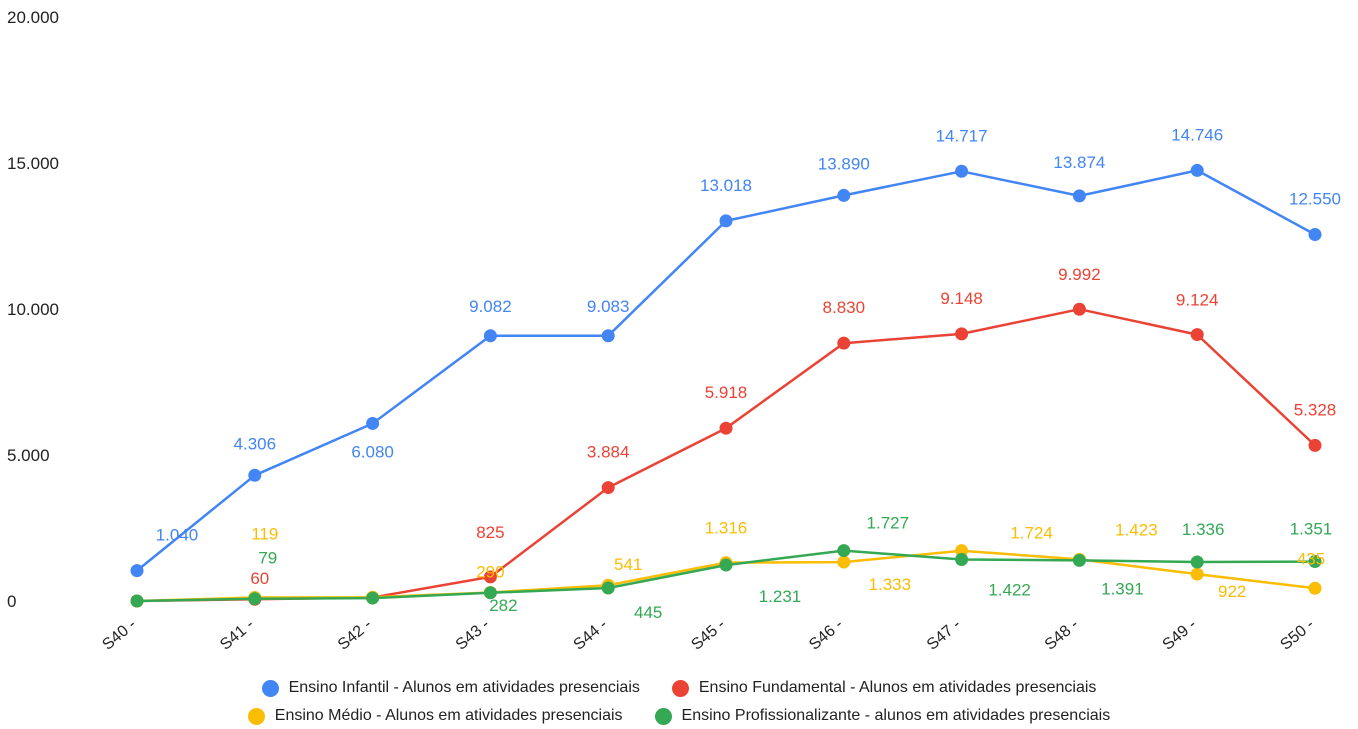 The image size is (1358, 729). Describe the element at coordinates (890, 584) in the screenshot. I see `data-label: 1.333` at that location.